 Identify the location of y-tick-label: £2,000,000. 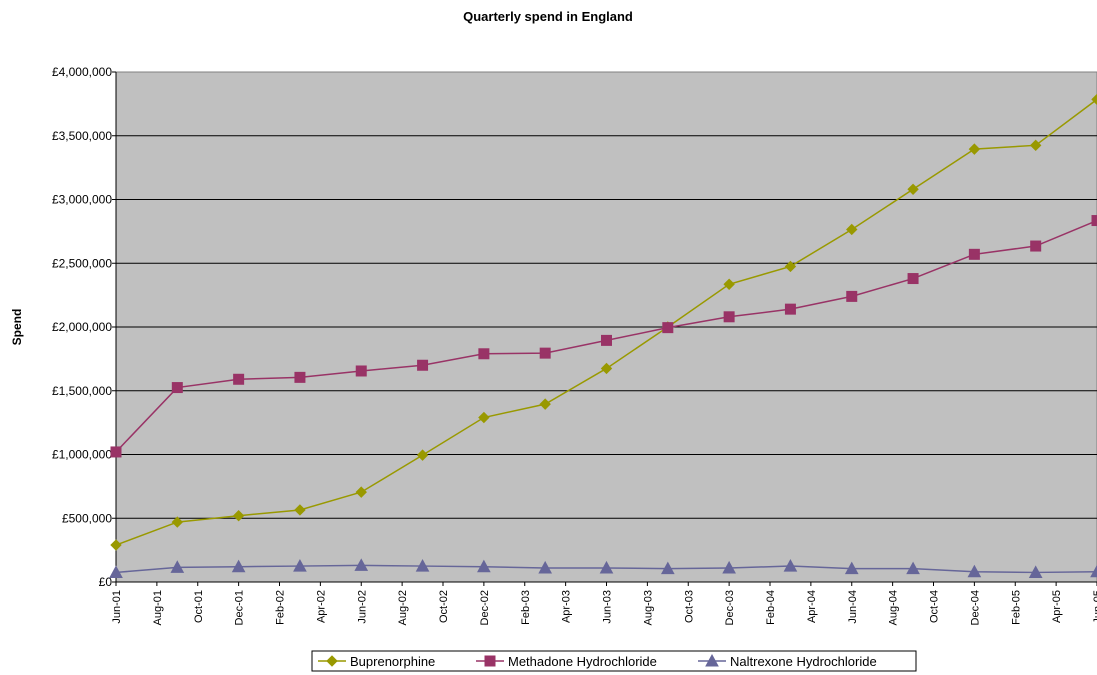
(82, 327).